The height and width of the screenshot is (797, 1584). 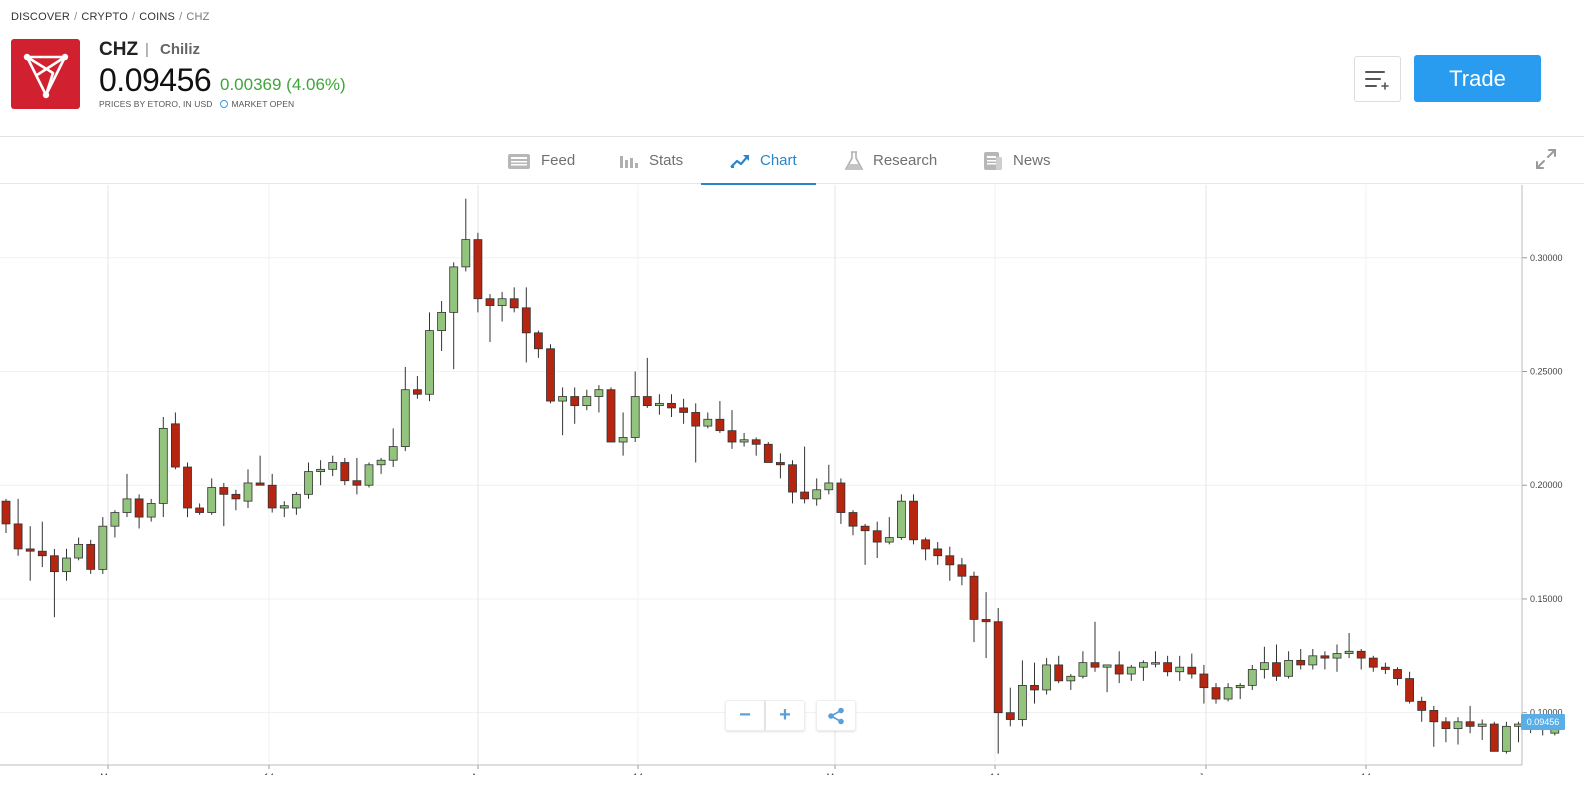 What do you see at coordinates (836, 715) in the screenshot?
I see `share-button` at bounding box center [836, 715].